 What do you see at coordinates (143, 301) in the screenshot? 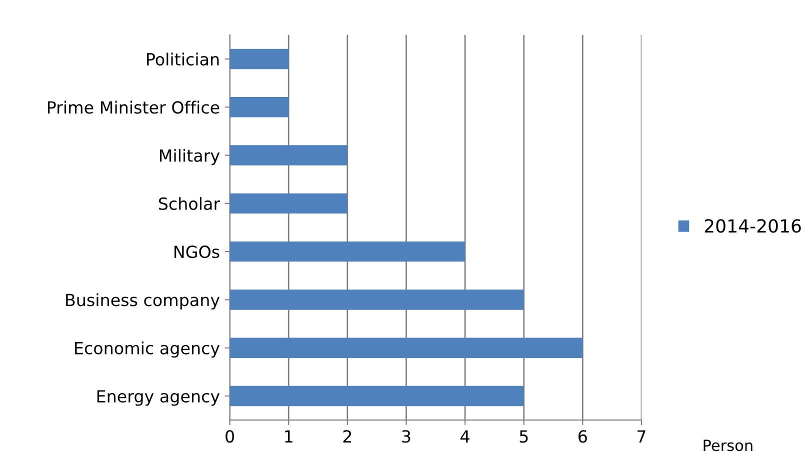
I see `y-tick-label: Business company` at bounding box center [143, 301].